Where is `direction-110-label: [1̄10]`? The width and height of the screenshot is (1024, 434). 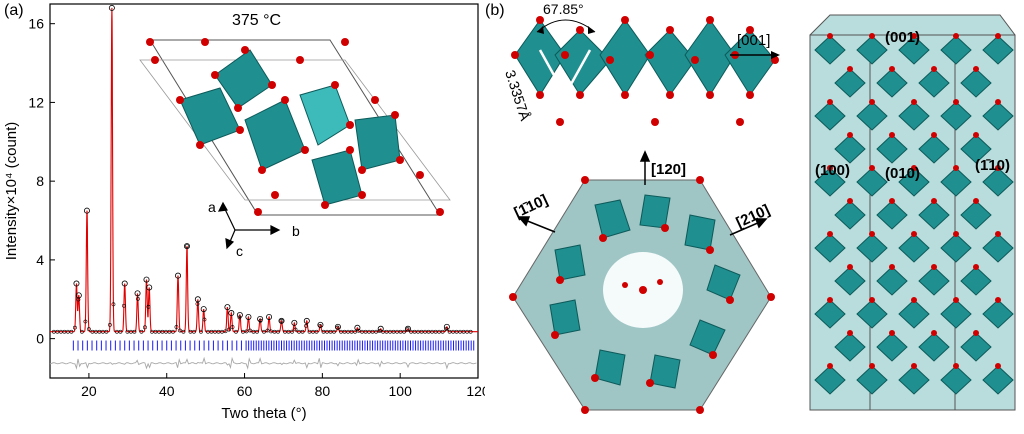
direction-110-label: [1̄10] is located at coordinates (531, 206).